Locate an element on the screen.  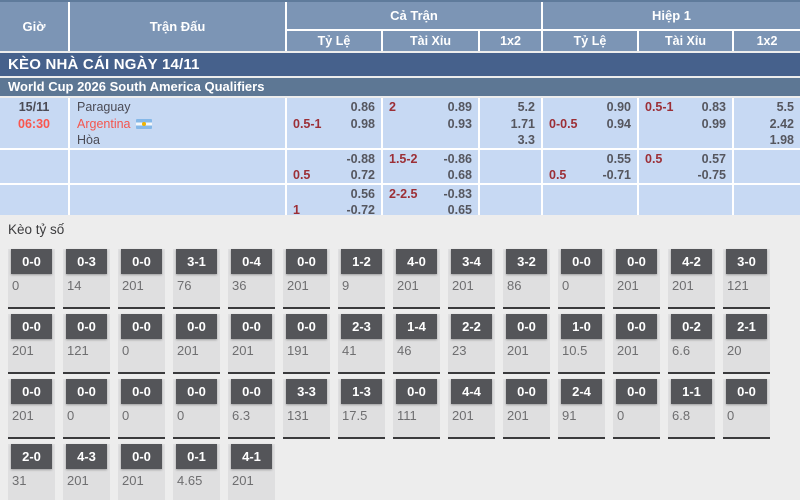
odds-value: 1.71 is located at coordinates (522, 123).